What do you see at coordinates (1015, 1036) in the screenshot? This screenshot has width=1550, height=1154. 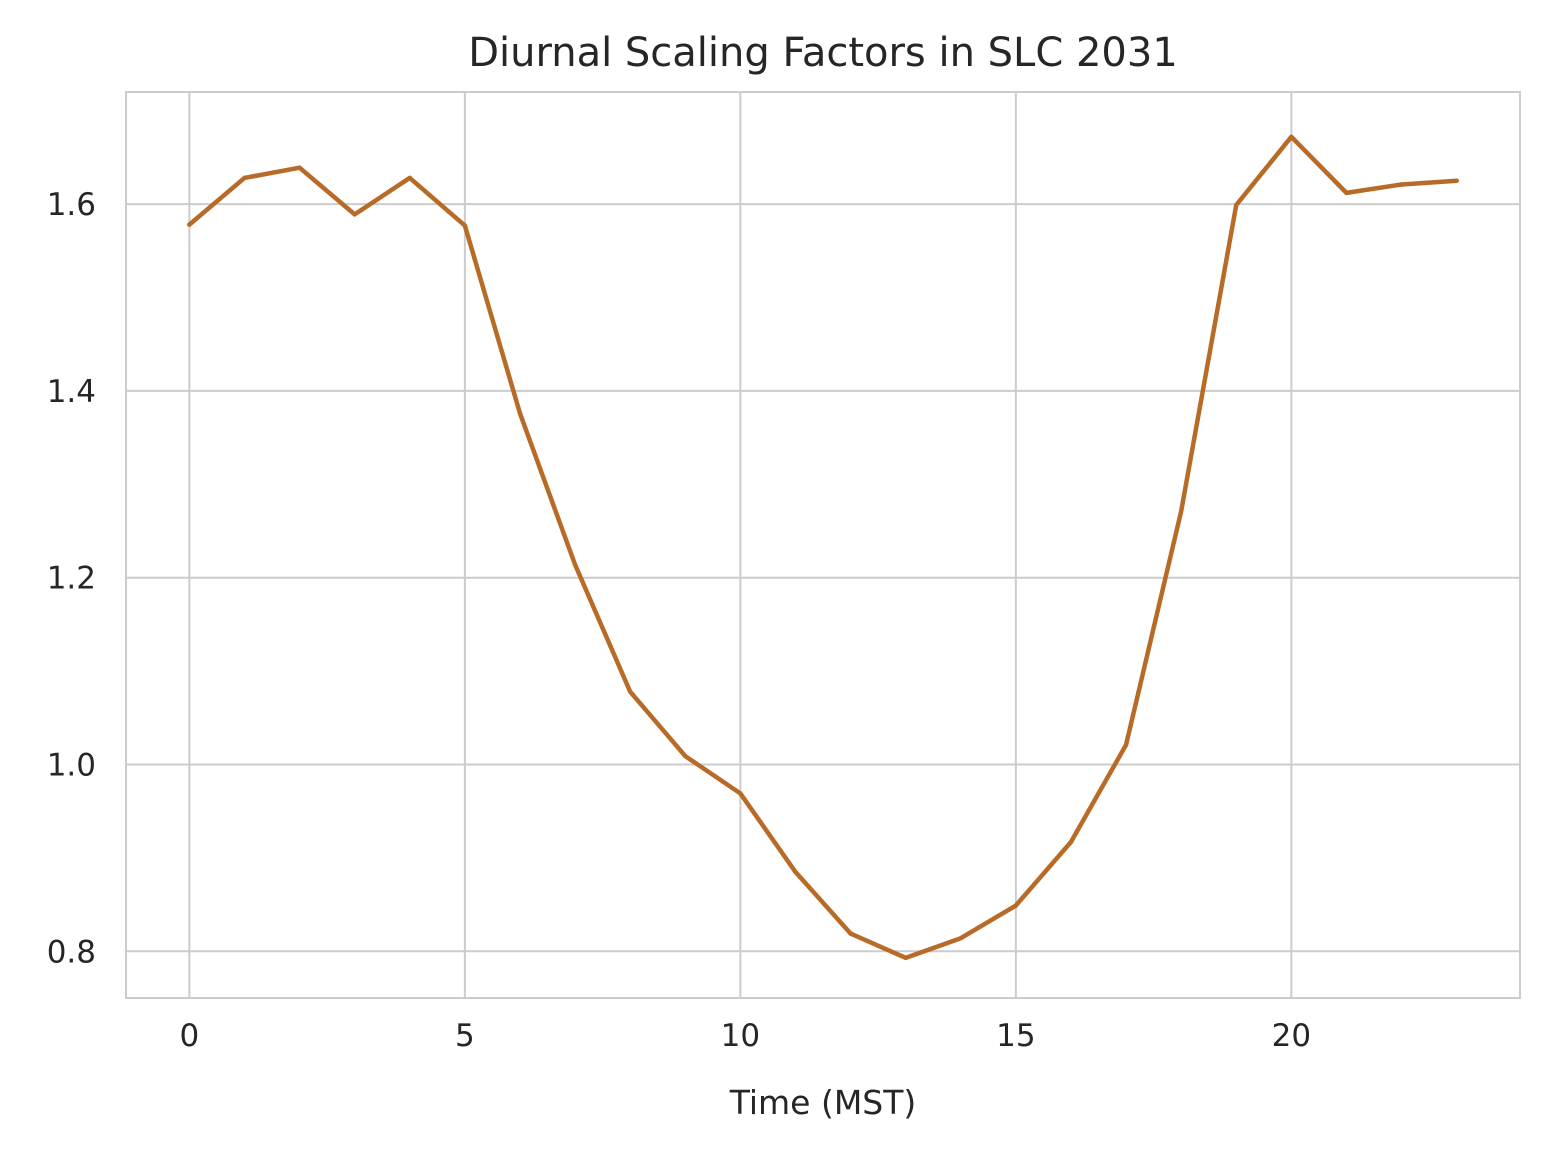 I see `x-tick-label: 15` at bounding box center [1015, 1036].